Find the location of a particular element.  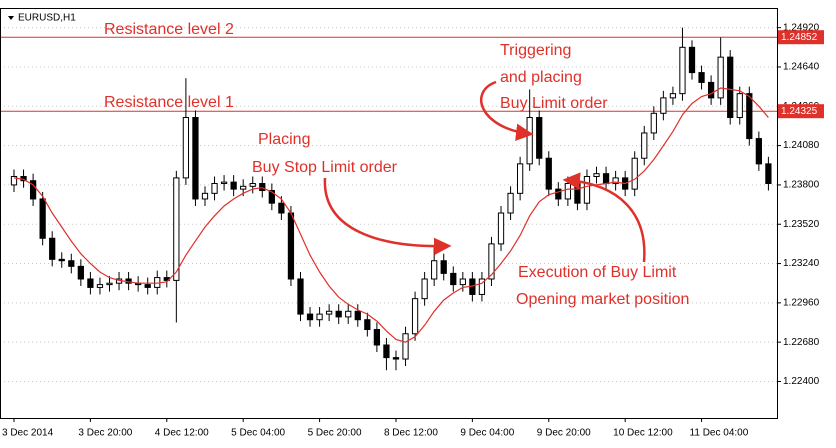

menu-icon is located at coordinates (11, 18).